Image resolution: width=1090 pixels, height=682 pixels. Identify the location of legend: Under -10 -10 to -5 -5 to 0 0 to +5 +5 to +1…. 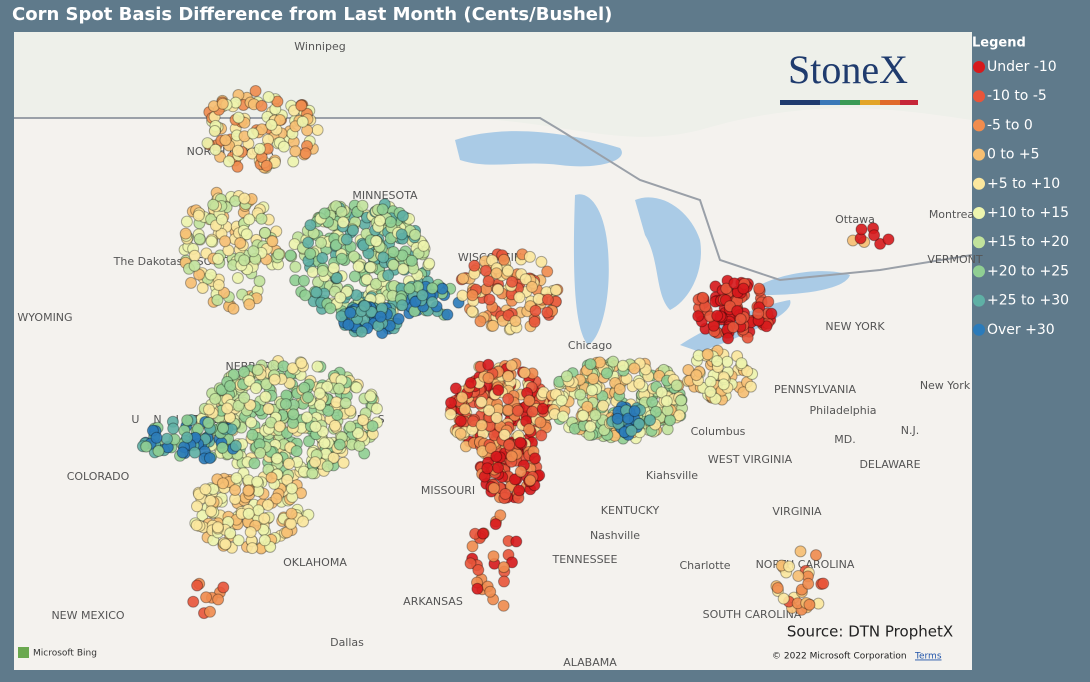
(1021, 198).